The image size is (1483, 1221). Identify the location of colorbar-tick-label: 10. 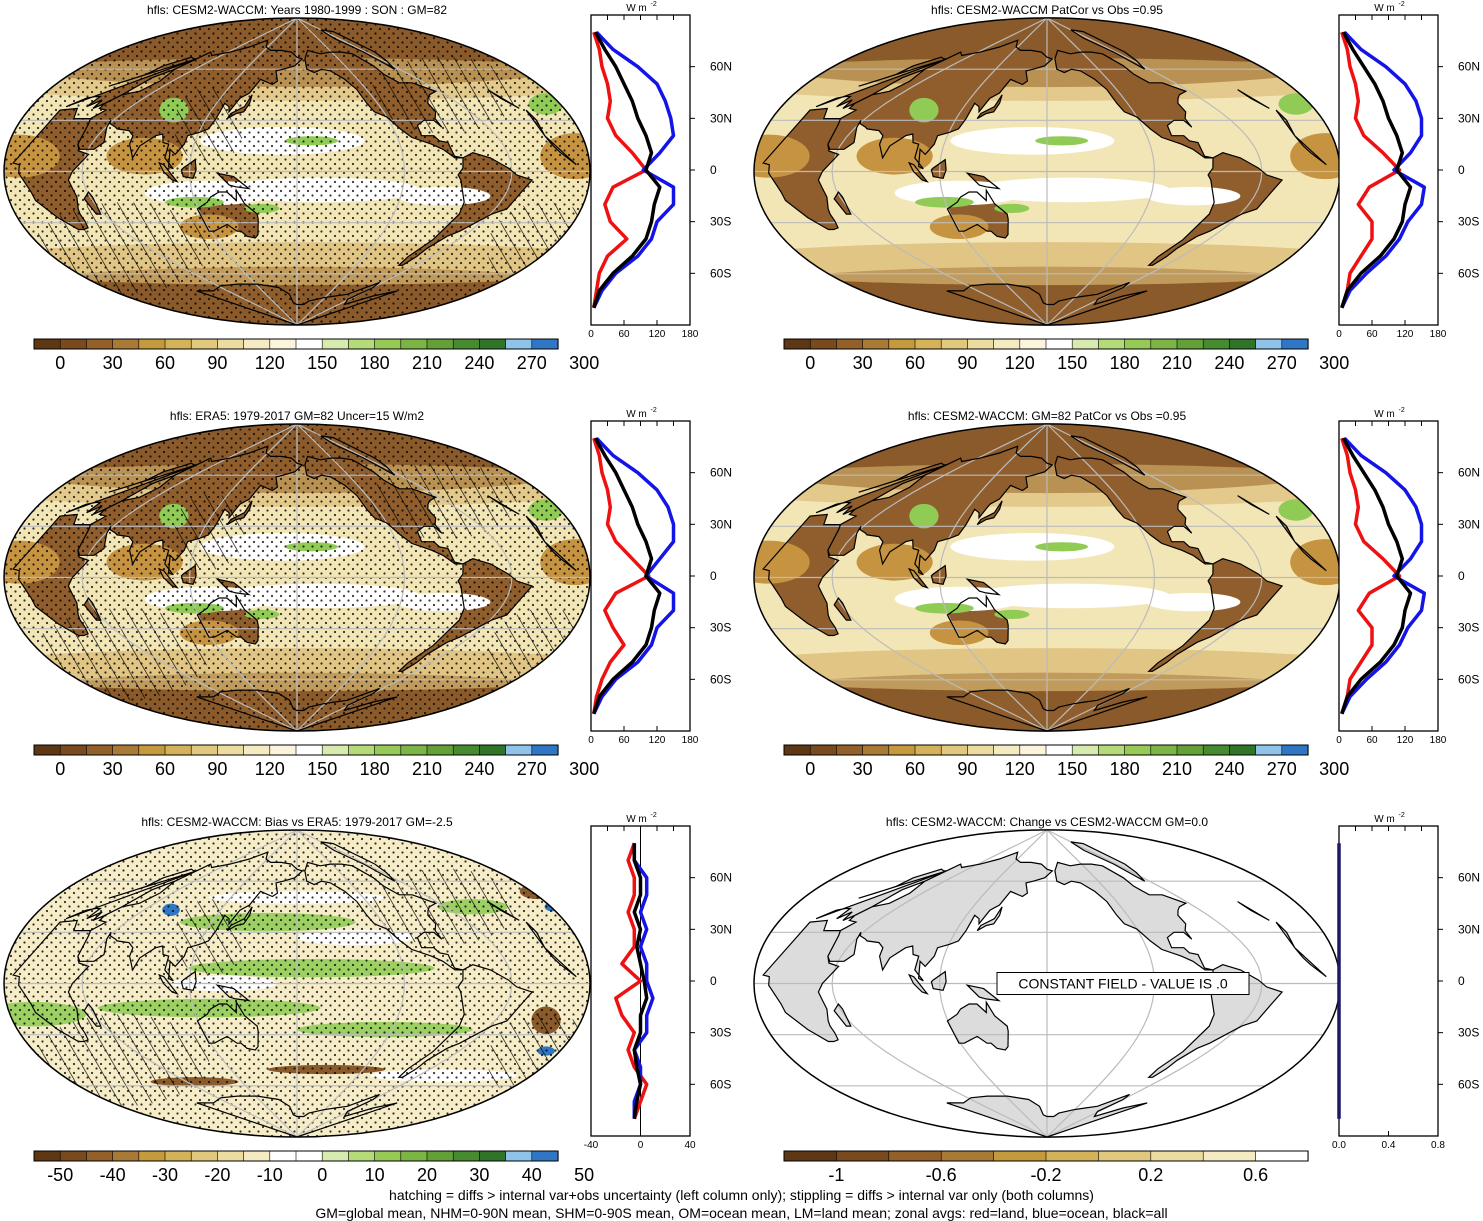
(375, 1175).